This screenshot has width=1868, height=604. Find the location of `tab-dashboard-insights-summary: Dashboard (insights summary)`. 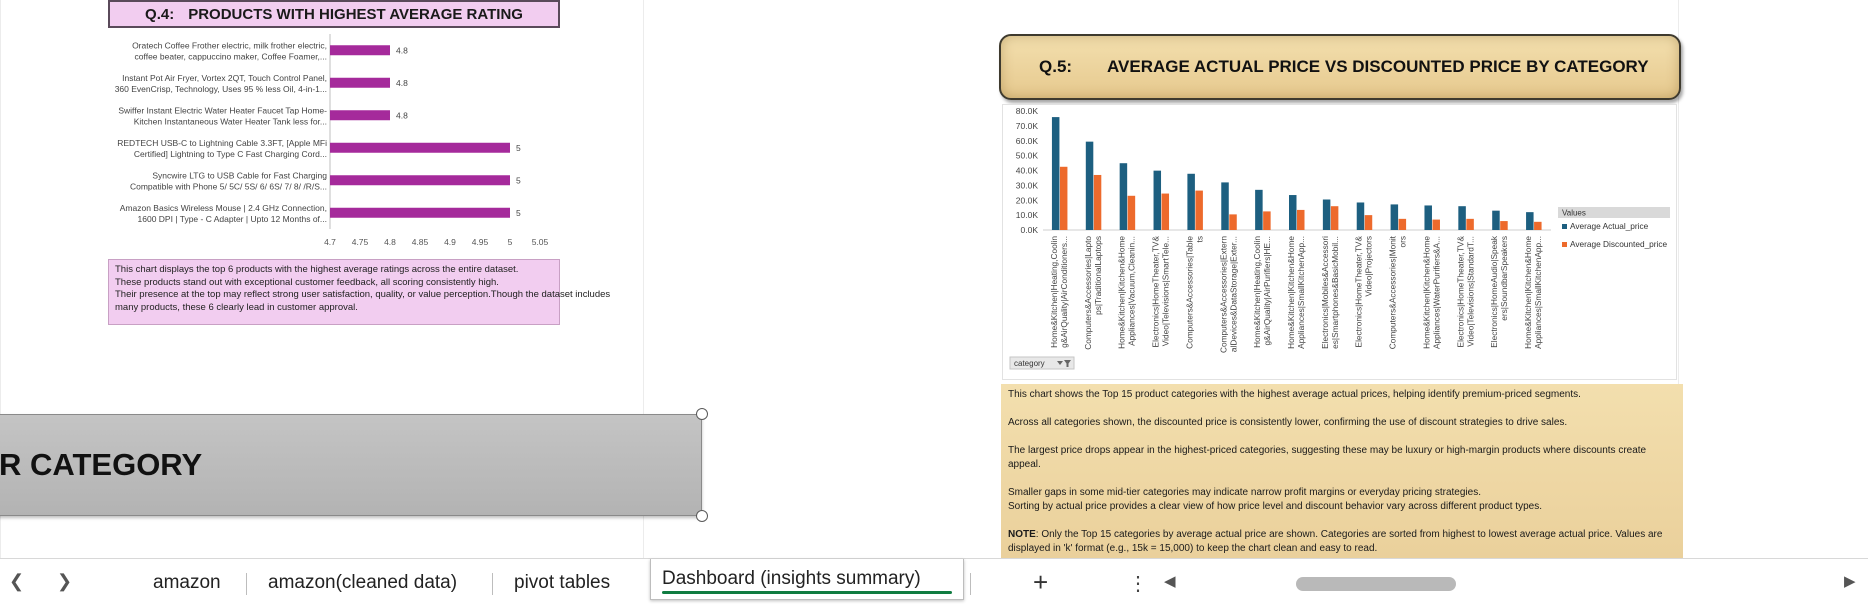

tab-dashboard-insights-summary: Dashboard (insights summary) is located at coordinates (807, 579).